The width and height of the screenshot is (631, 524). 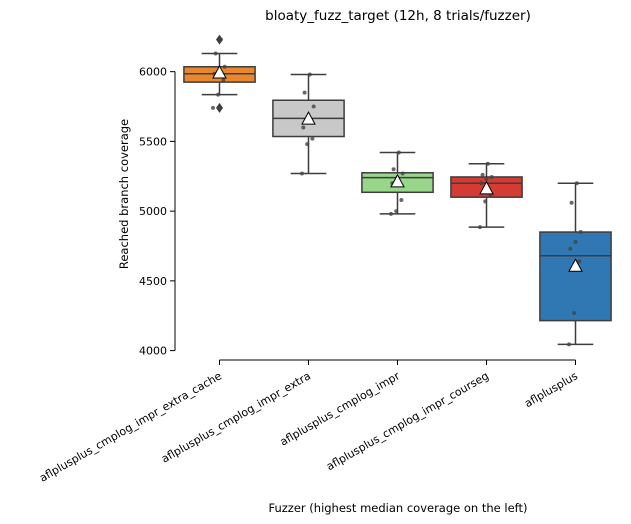 I want to click on y-axis: 4000 4500 5000 5500 6000, so click(x=157, y=212).